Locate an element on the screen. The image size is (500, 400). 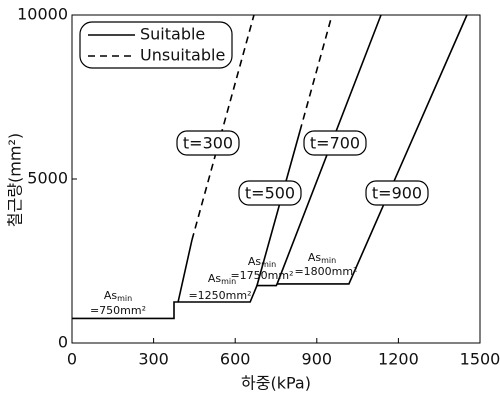
thickness-label: t=900 is located at coordinates (397, 193).